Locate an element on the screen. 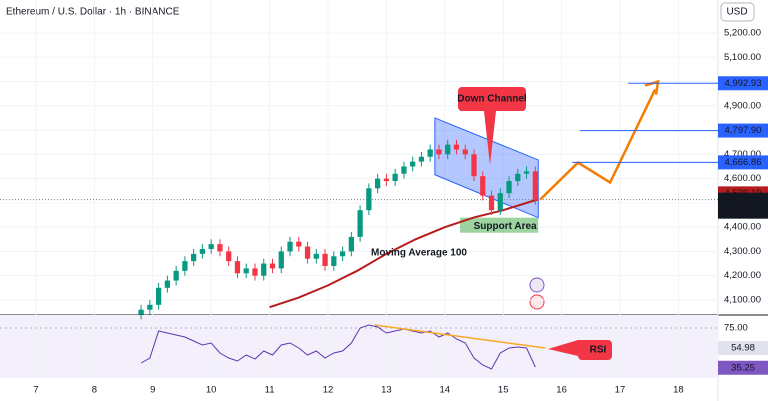  y-tick-label: 4,900.00 is located at coordinates (742, 105).